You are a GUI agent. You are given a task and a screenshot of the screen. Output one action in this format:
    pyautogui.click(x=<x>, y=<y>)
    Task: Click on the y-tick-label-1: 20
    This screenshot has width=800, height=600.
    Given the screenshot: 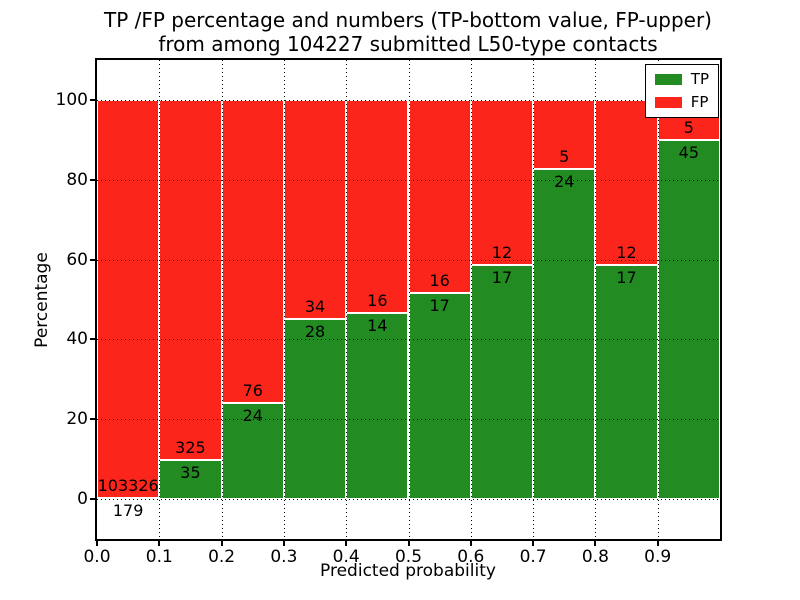 What is the action you would take?
    pyautogui.click(x=77, y=419)
    